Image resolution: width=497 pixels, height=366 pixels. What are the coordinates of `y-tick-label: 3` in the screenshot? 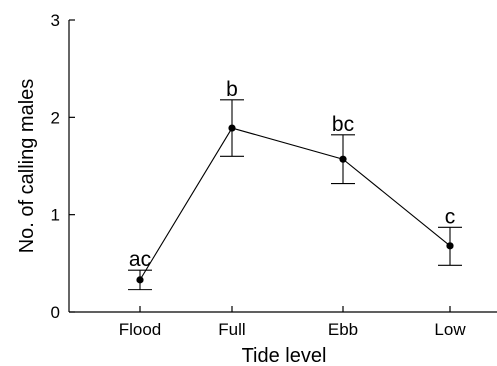 It's located at (55, 20).